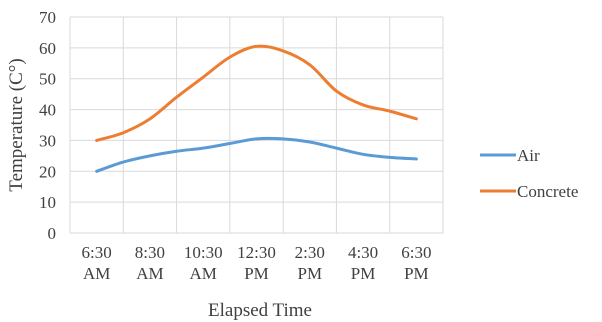  I want to click on x-tick-label: 8:30 AM, so click(150, 263).